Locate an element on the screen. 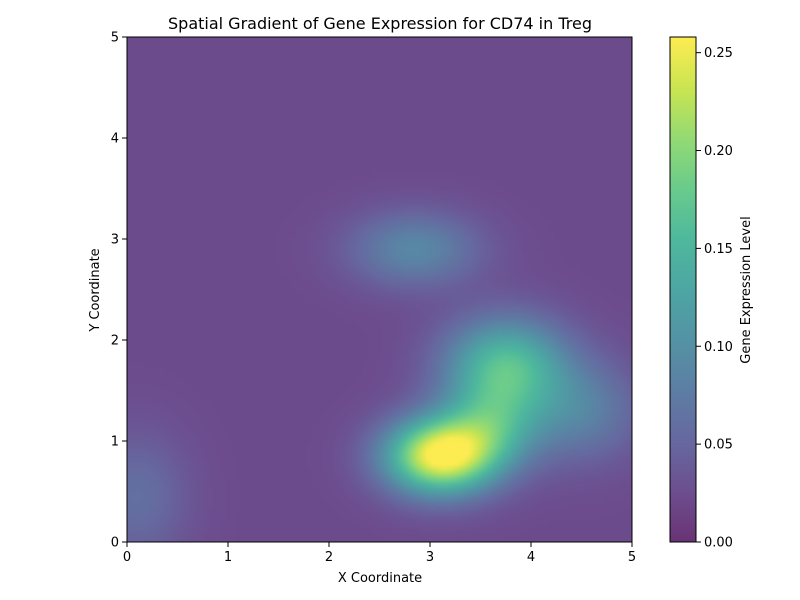 This screenshot has width=800, height=600. colorbar-label: Gene Expression Level is located at coordinates (746, 289).